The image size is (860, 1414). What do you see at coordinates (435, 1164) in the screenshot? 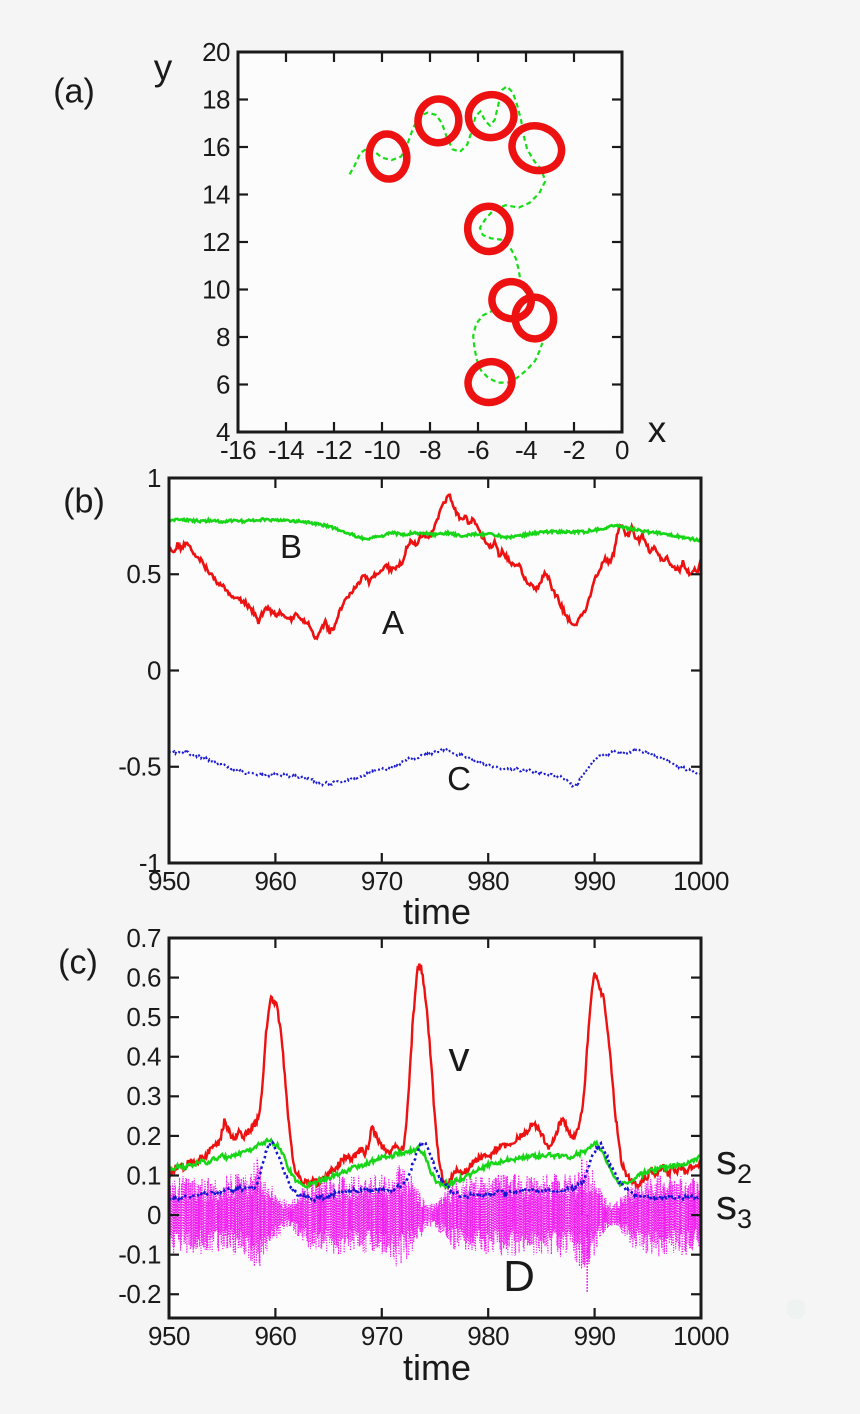
I see `series-s2-path` at bounding box center [435, 1164].